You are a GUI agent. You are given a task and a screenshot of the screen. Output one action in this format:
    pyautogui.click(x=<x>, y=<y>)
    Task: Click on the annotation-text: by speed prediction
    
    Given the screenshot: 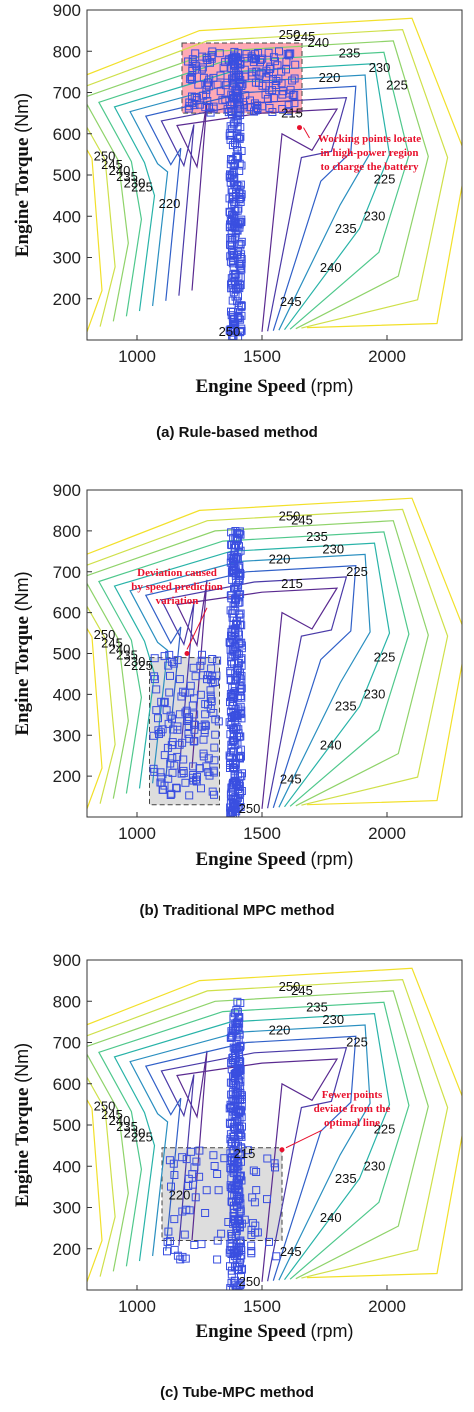 What is the action you would take?
    pyautogui.click(x=176, y=587)
    